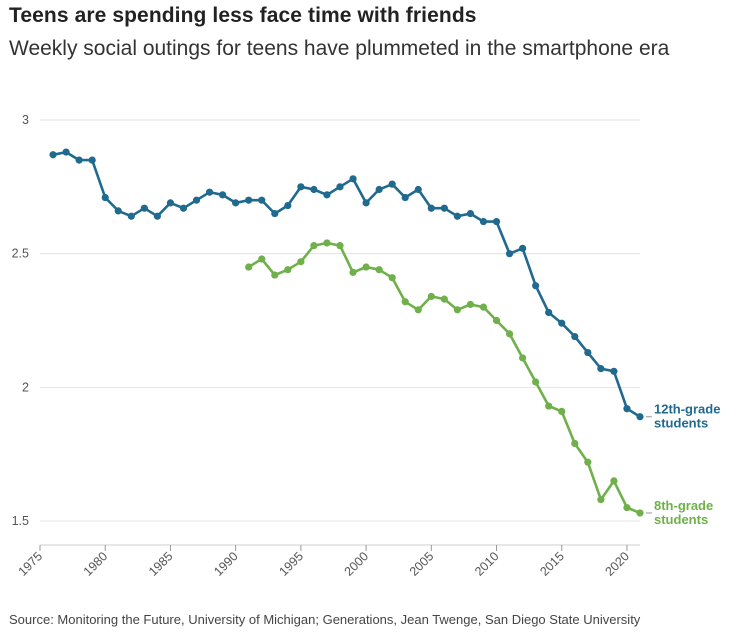 The width and height of the screenshot is (738, 632). Describe the element at coordinates (618, 564) in the screenshot. I see `x-tick-label: 2020` at that location.